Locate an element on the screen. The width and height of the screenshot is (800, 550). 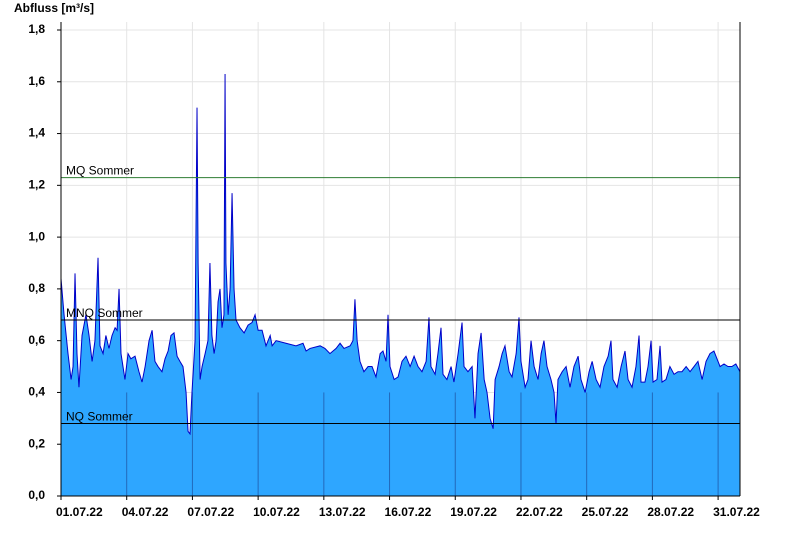
y-tick-label: 0,2 is located at coordinates (36, 443).